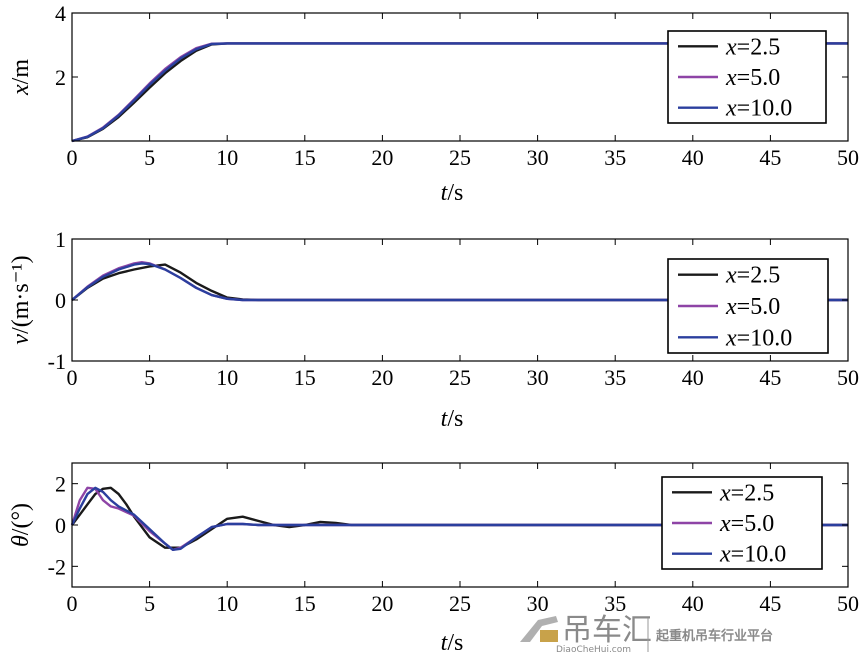 The width and height of the screenshot is (862, 661). Describe the element at coordinates (21, 90) in the screenshot. I see `y-axis-label-var: x` at that location.